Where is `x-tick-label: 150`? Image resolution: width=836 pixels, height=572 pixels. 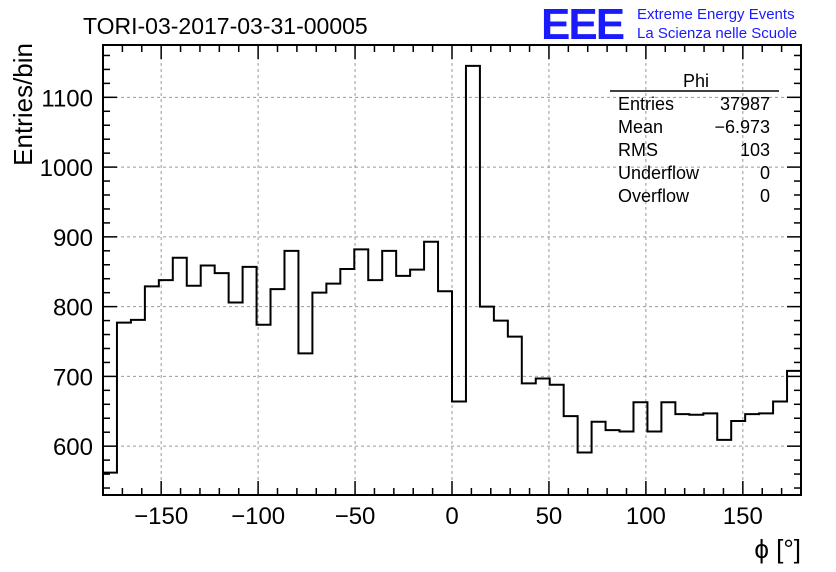
x-tick-label: 150 is located at coordinates (743, 516).